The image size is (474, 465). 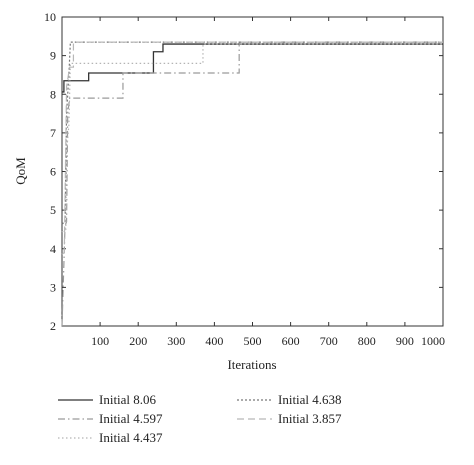 What do you see at coordinates (253, 341) in the screenshot?
I see `x-tick-label: 500` at bounding box center [253, 341].